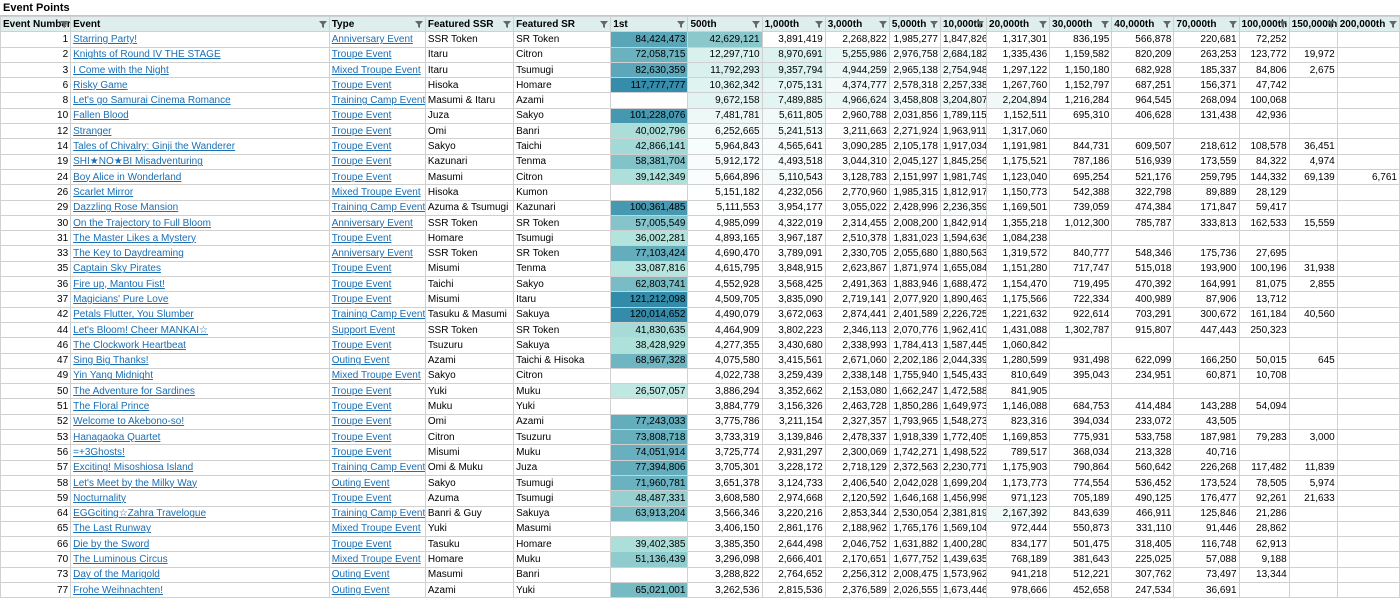 This screenshot has height=605, width=1400. Describe the element at coordinates (1018, 192) in the screenshot. I see `table-cell: 1,150,773` at that location.